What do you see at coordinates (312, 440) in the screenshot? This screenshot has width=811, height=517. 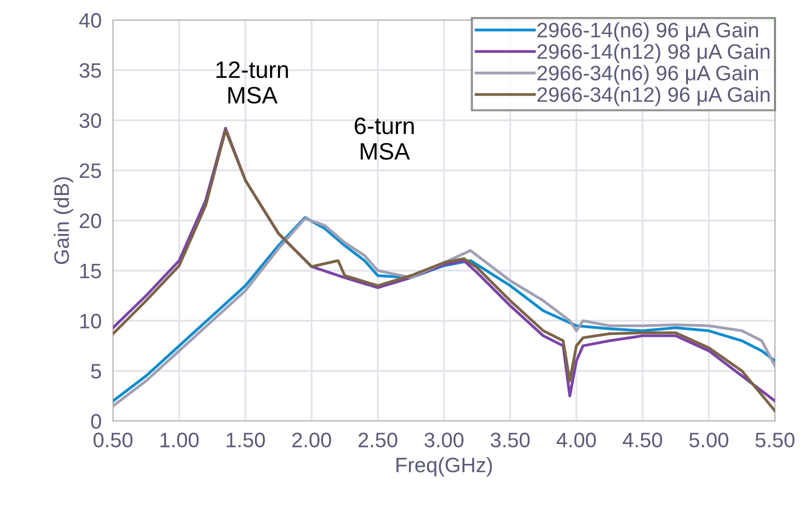 I see `x-tick-label: 2.00` at bounding box center [312, 440].